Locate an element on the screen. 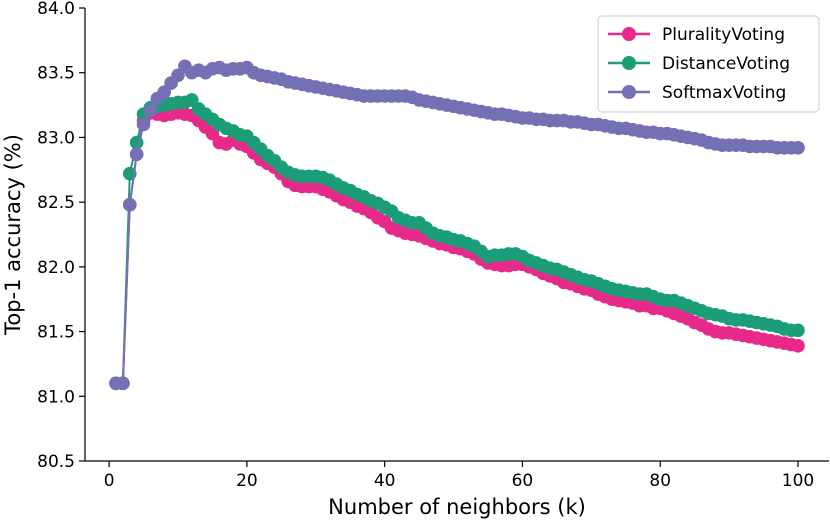  legend-label: PluralityVoting is located at coordinates (723, 35).